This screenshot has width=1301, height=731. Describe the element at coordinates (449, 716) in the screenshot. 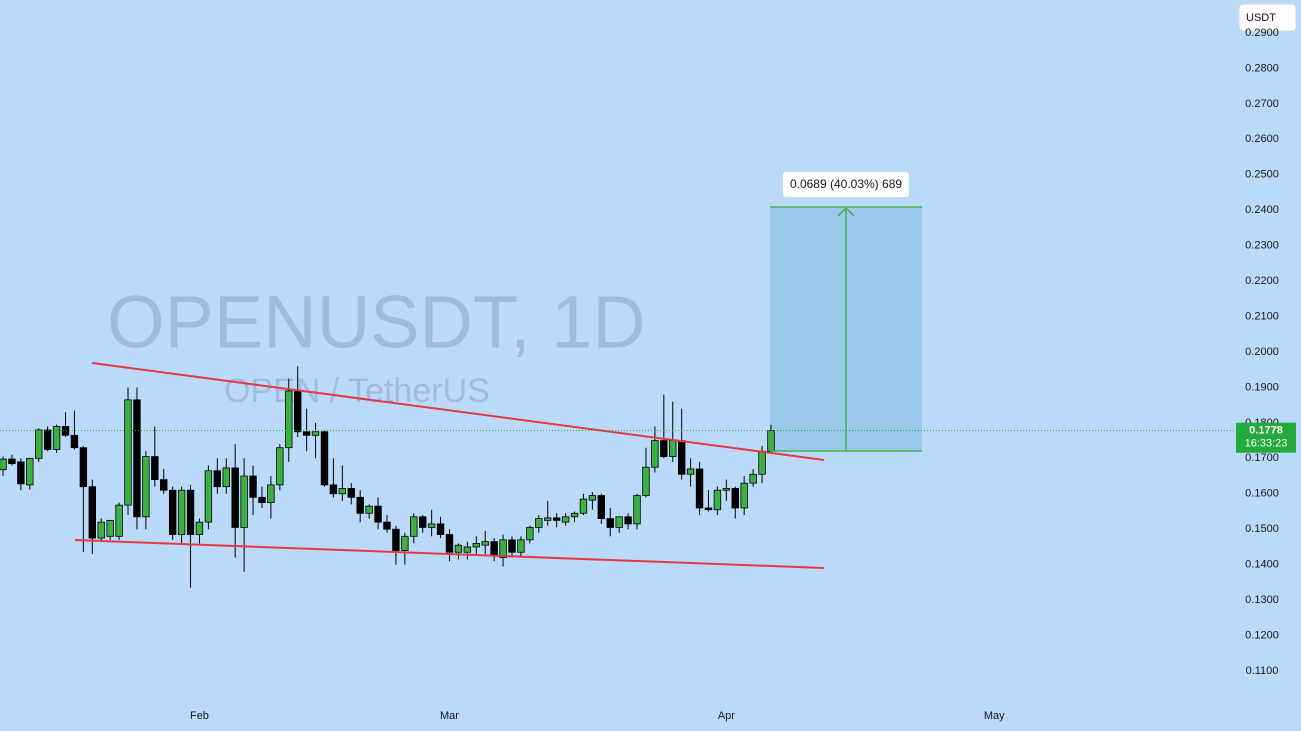

I see `x-tick-label: Mar` at that location.